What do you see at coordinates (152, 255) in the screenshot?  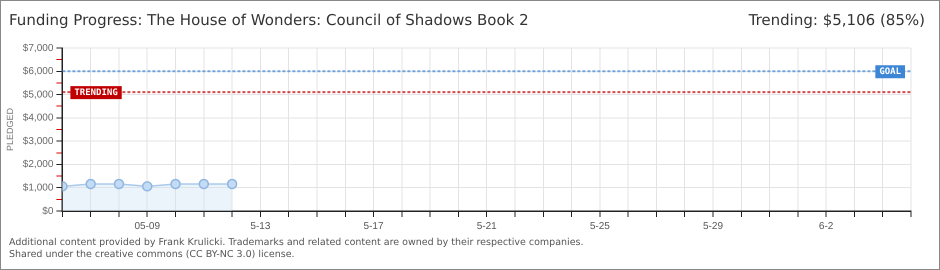 I see `text: Shared under the creative commons (CC BY-NC 3.0) license.` at bounding box center [152, 255].